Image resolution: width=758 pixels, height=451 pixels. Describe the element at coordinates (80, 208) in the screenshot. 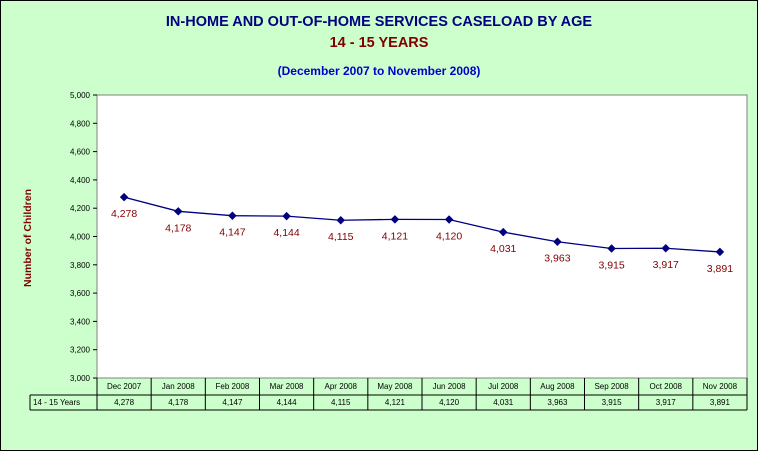

I see `y-tick-label: 4,200` at that location.